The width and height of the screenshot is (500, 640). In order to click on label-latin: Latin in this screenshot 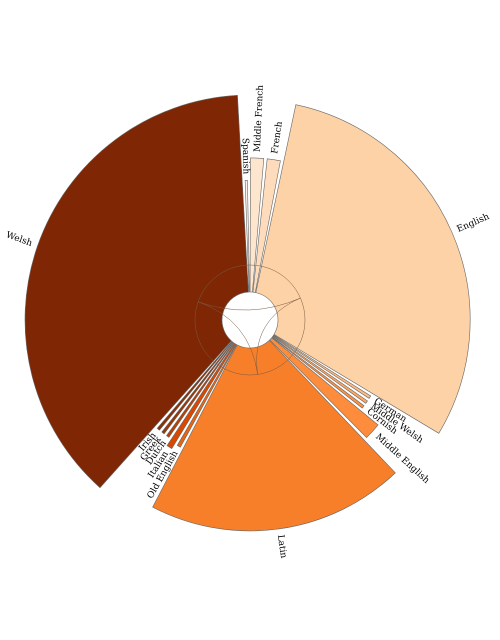, I will do `click(281, 546)`.